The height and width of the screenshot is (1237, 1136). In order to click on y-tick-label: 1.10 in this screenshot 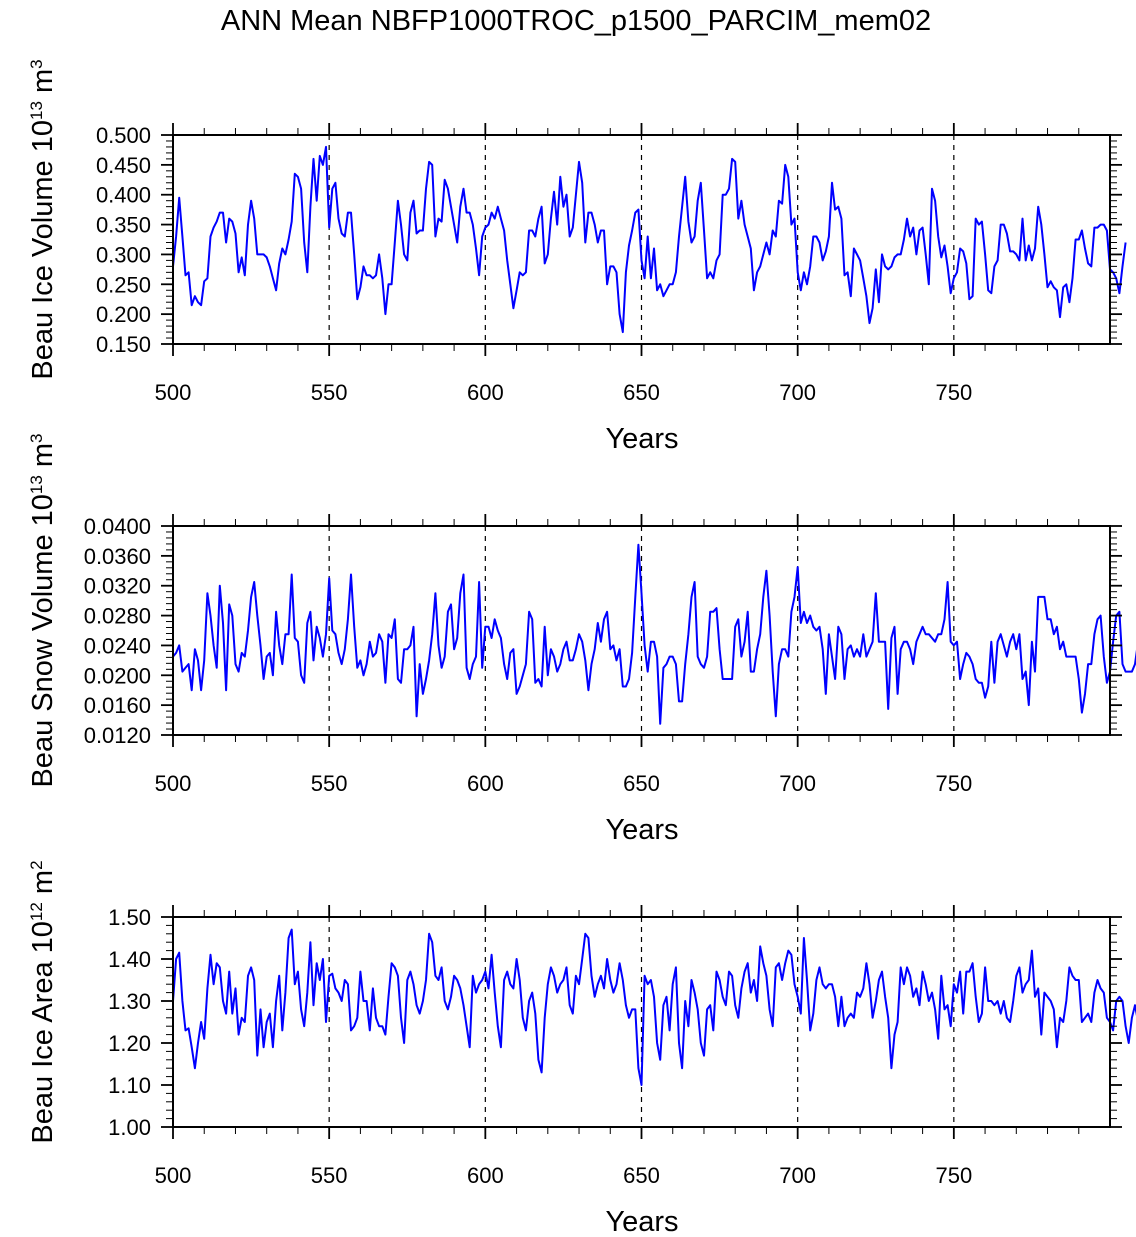, I will do `click(129, 1085)`.